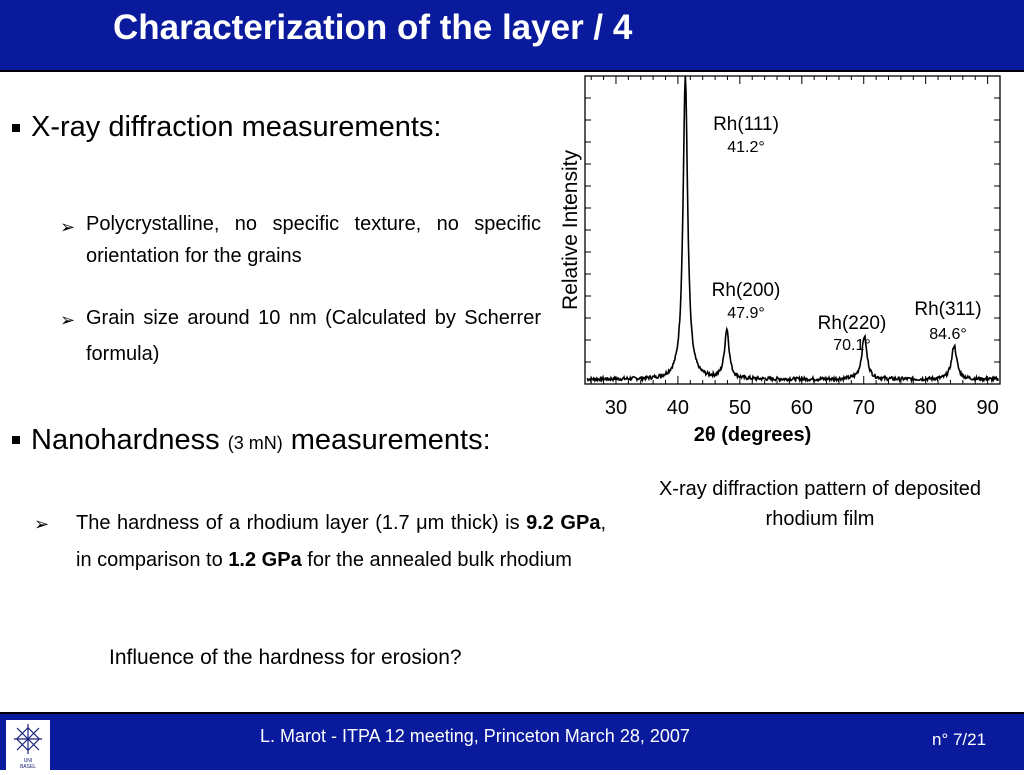  Describe the element at coordinates (947, 309) in the screenshot. I see `peak-label: Rh(311)` at that location.